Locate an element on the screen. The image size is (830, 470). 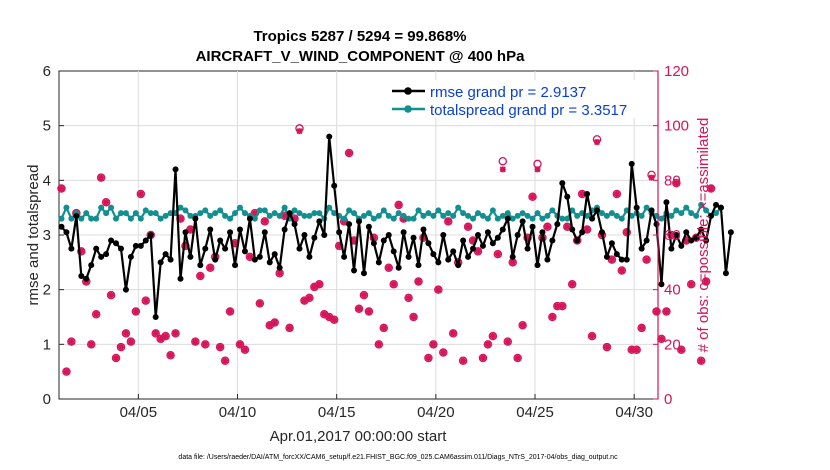
y-left-tick-label: 4 is located at coordinates (47, 180).